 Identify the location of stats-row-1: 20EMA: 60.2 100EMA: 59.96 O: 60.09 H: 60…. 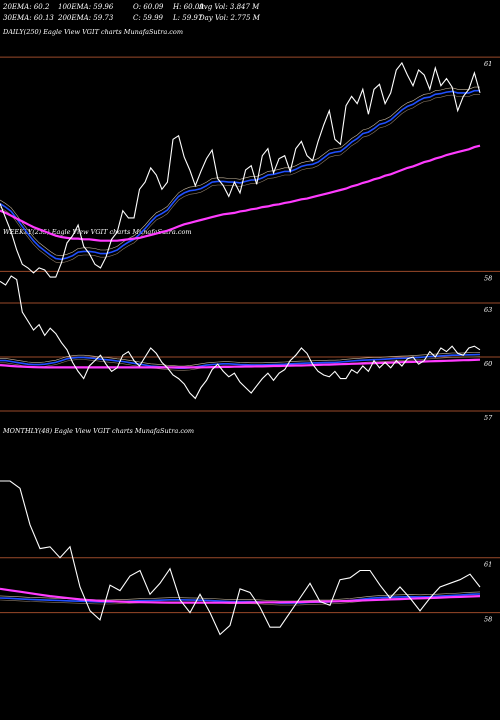
(131, 7).